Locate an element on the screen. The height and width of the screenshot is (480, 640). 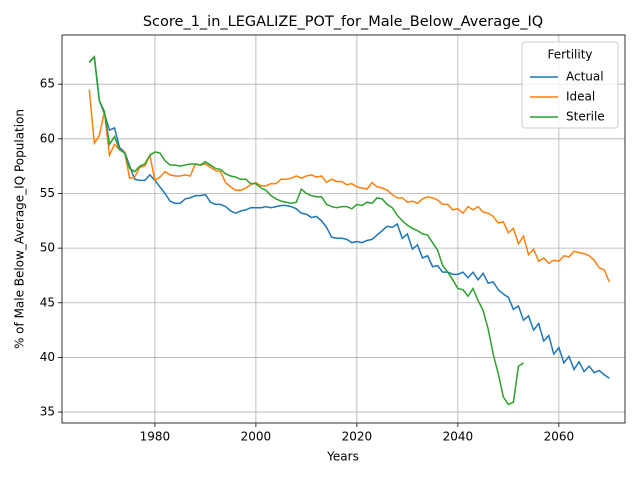
x-tick-label: 2020 is located at coordinates (357, 437).